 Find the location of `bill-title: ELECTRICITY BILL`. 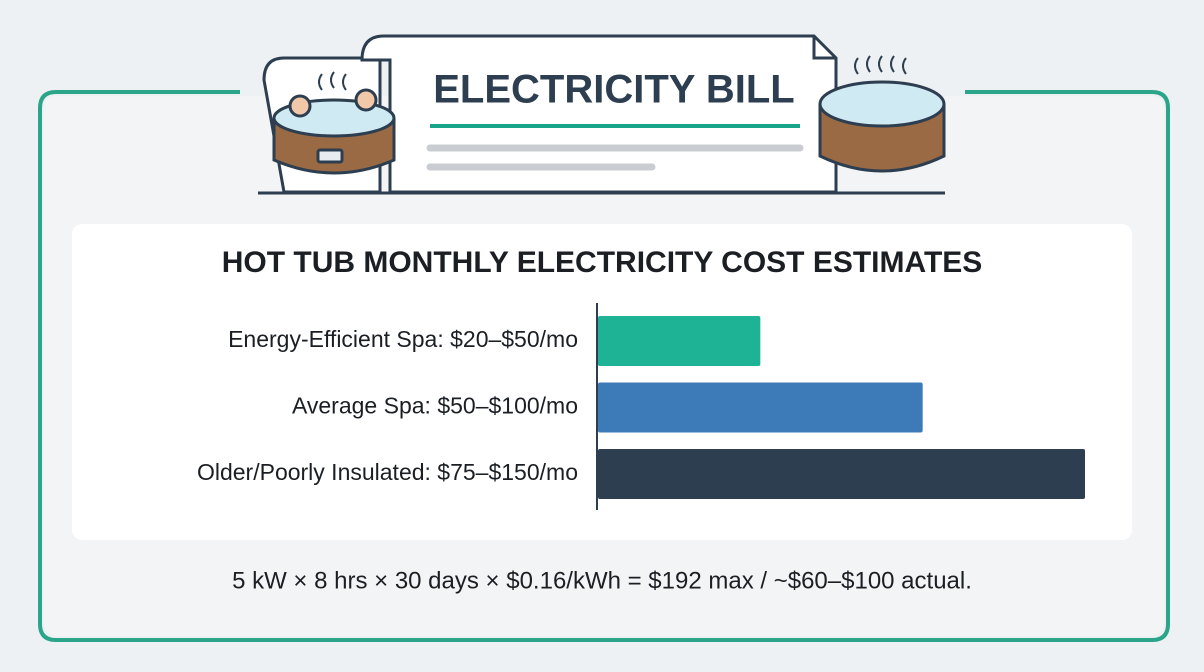

bill-title: ELECTRICITY BILL is located at coordinates (613, 90).